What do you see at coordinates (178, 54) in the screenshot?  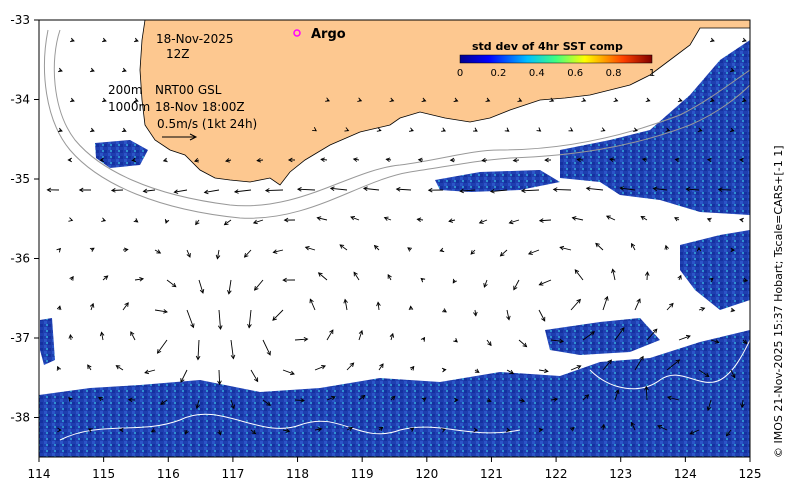 I see `hour-label: 12Z` at bounding box center [178, 54].